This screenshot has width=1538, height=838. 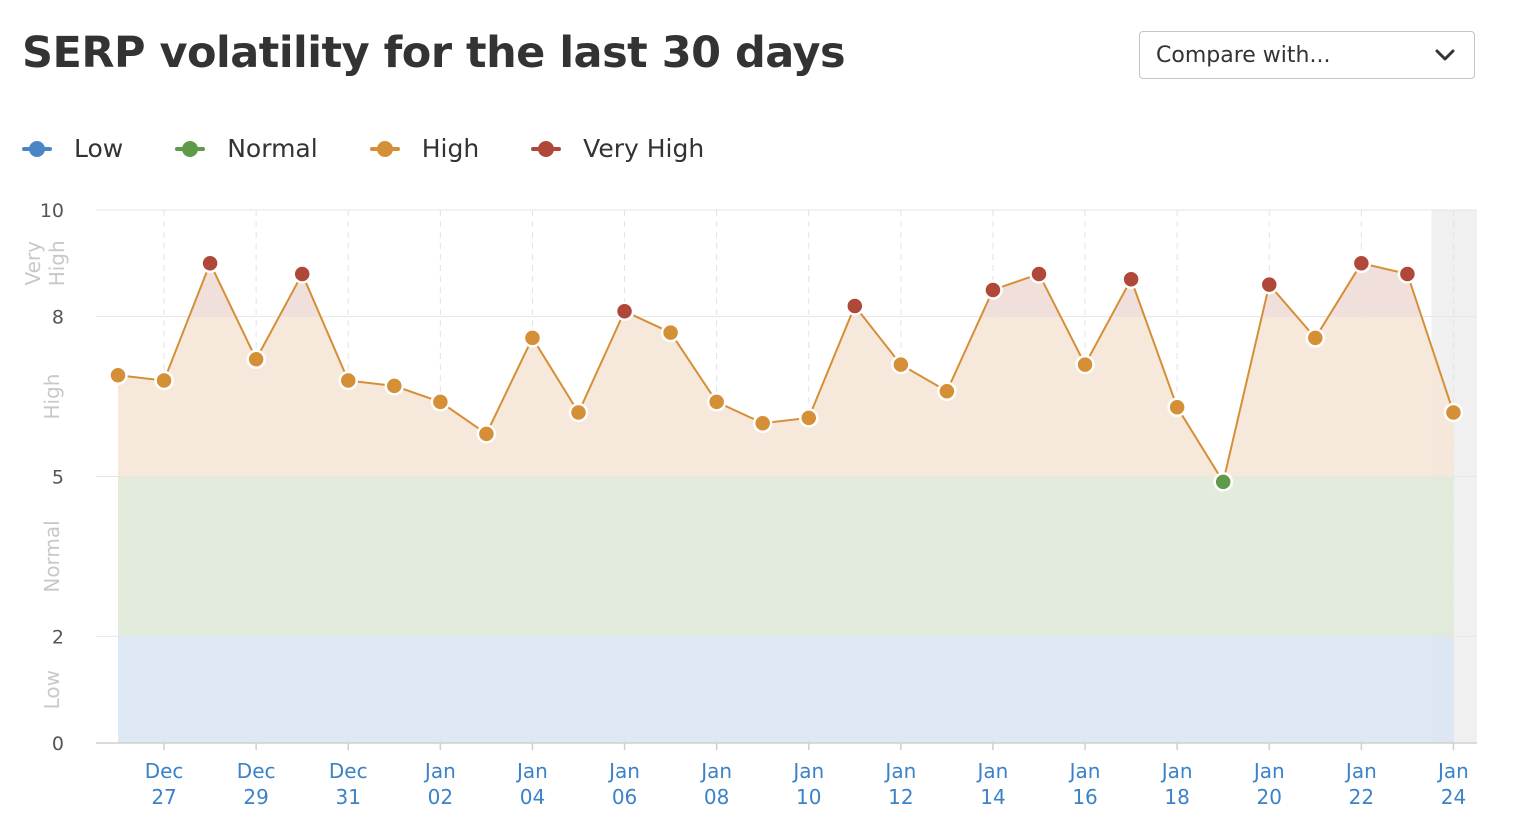 I want to click on band-axis-label: Low, so click(x=52, y=689).